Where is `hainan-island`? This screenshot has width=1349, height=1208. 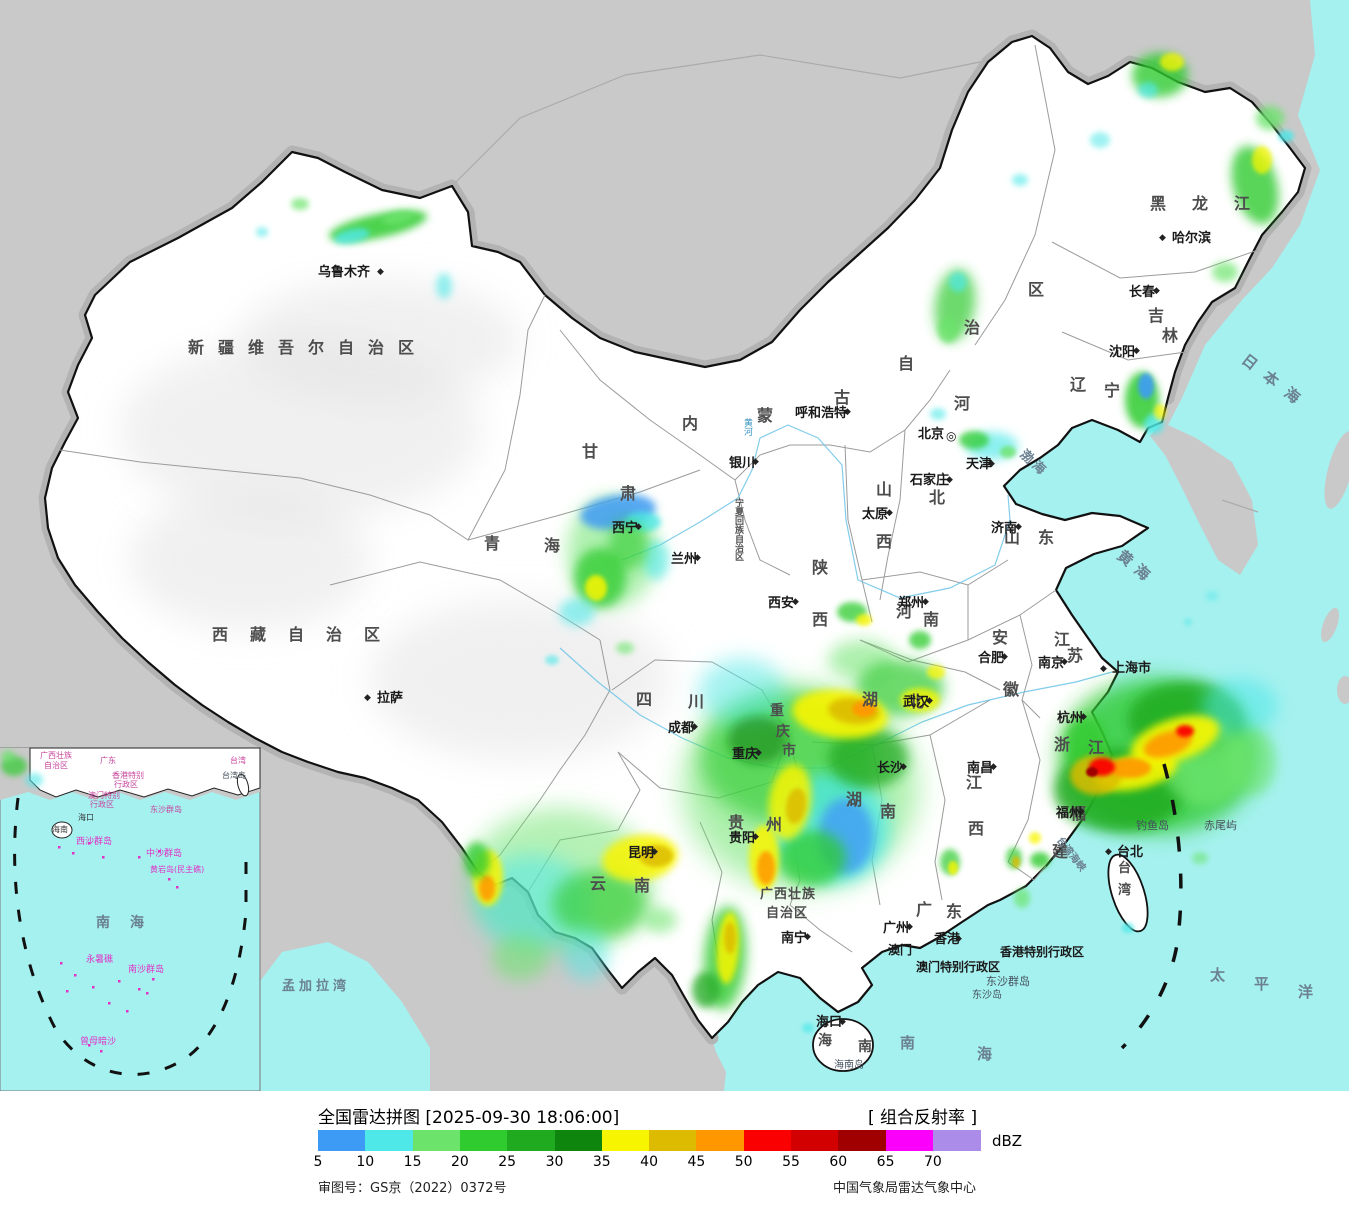
hainan-island is located at coordinates (843, 1045).